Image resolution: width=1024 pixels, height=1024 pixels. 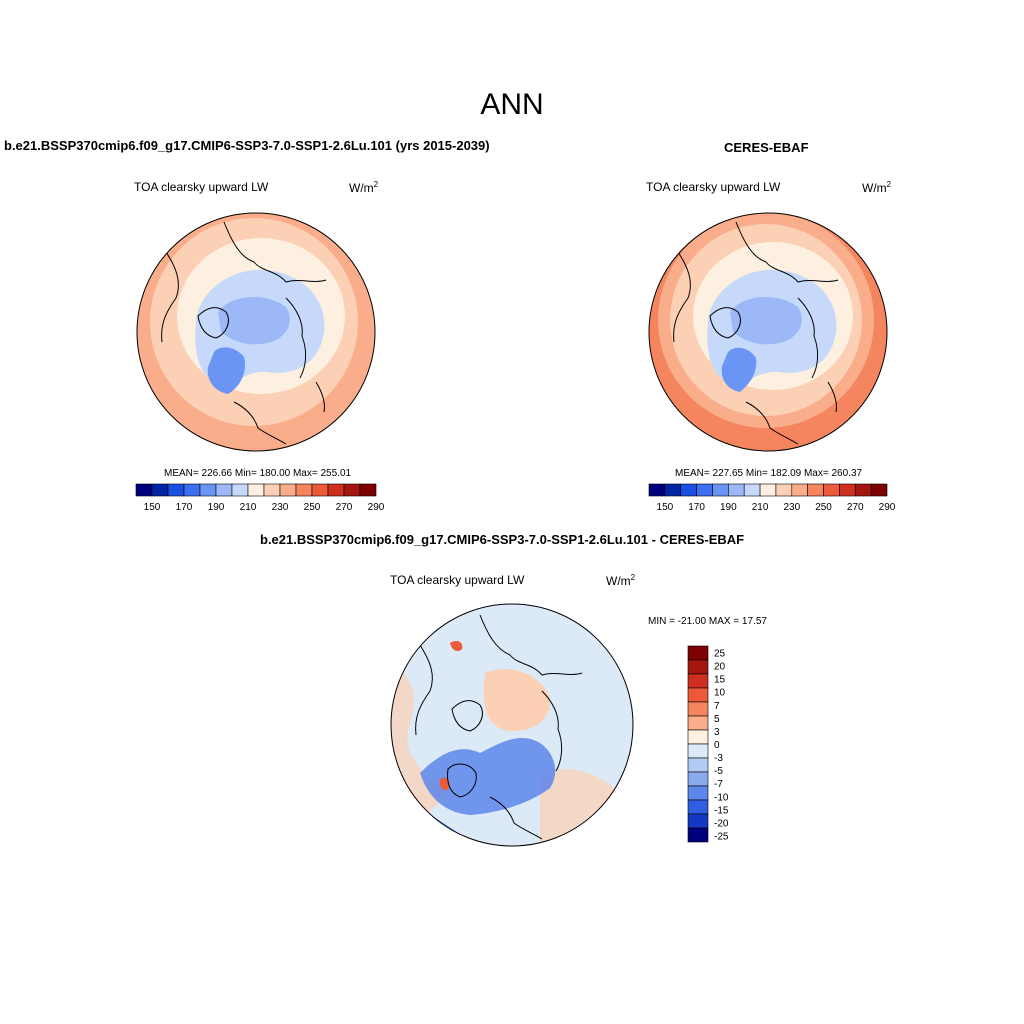 I want to click on diff-colorbar-tick-label: -10, so click(x=721, y=797).